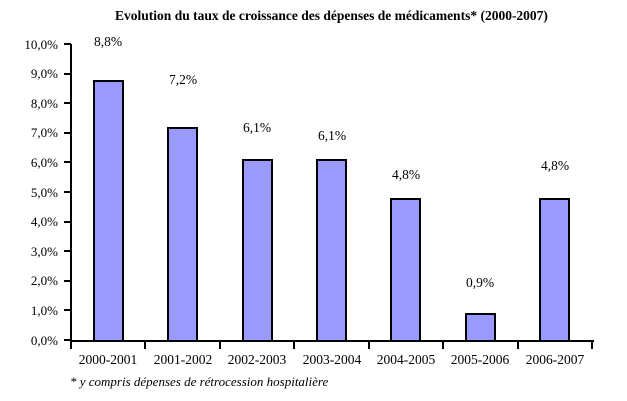 This screenshot has width=627, height=401. I want to click on y-tick-label: 7,0%, so click(44, 133).